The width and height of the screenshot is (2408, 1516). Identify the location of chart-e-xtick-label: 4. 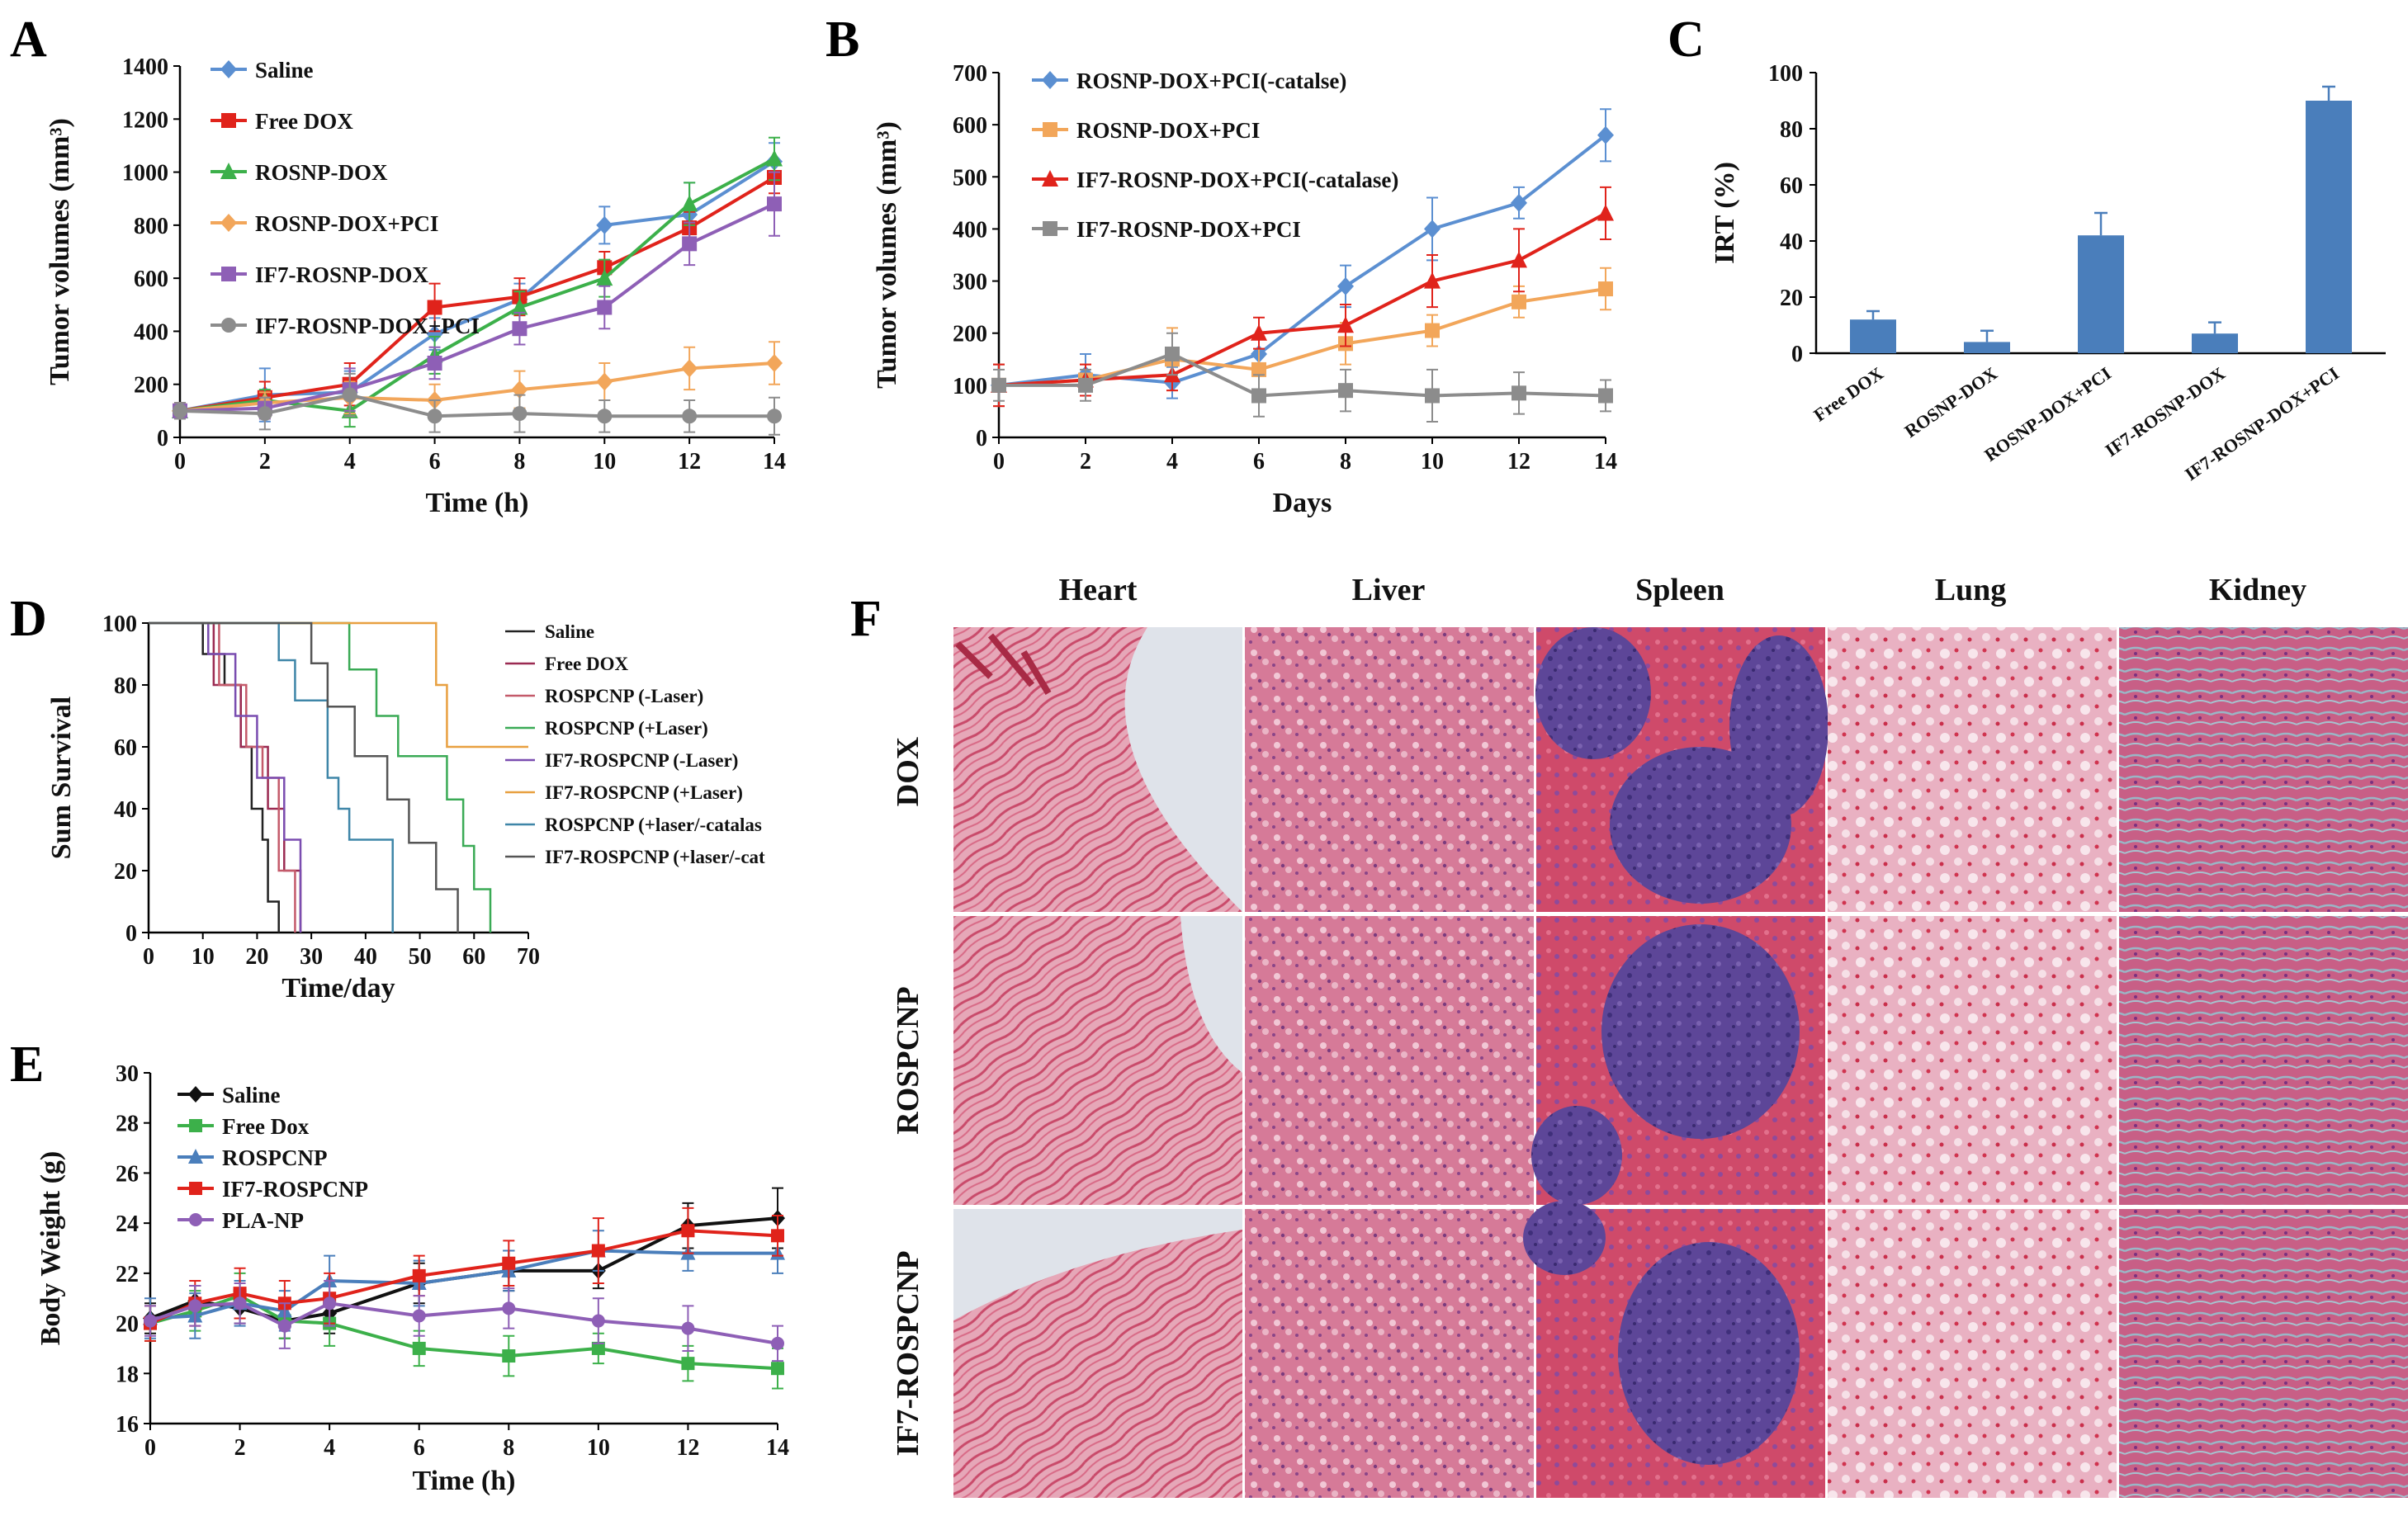
(329, 1448).